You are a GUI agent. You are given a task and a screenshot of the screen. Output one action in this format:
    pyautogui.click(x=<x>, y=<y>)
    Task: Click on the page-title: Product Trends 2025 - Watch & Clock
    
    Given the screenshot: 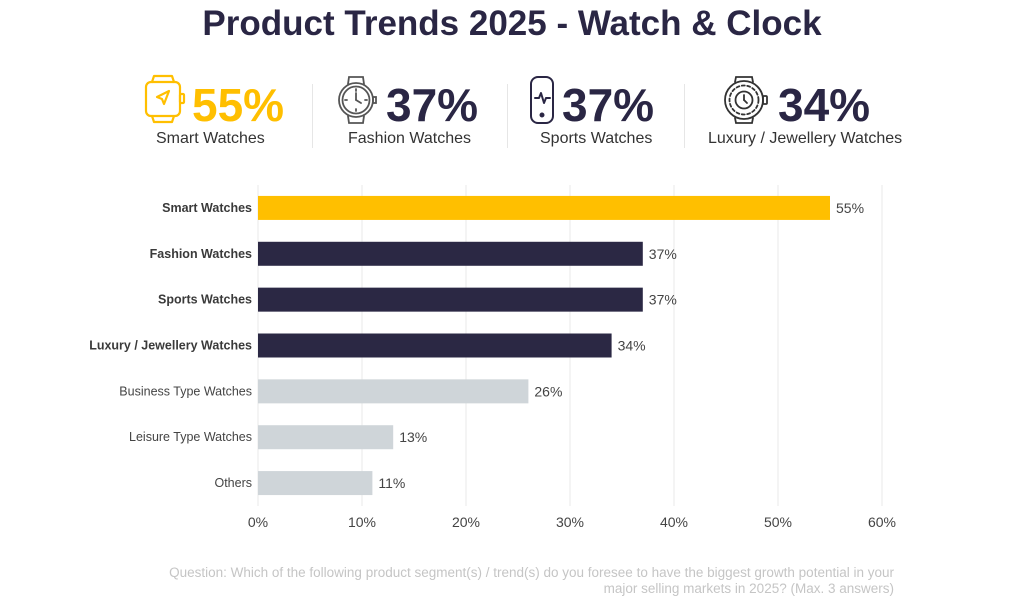 What is the action you would take?
    pyautogui.click(x=512, y=23)
    